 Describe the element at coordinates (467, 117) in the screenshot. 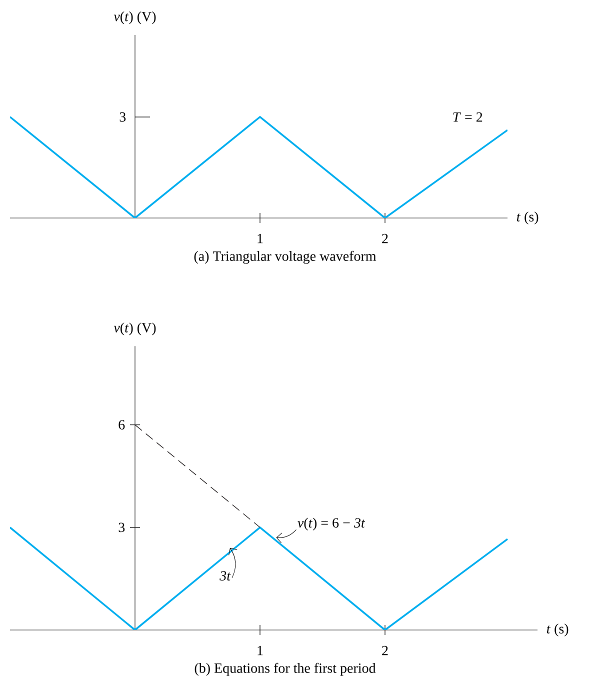

I see `annotation: T = 2` at that location.